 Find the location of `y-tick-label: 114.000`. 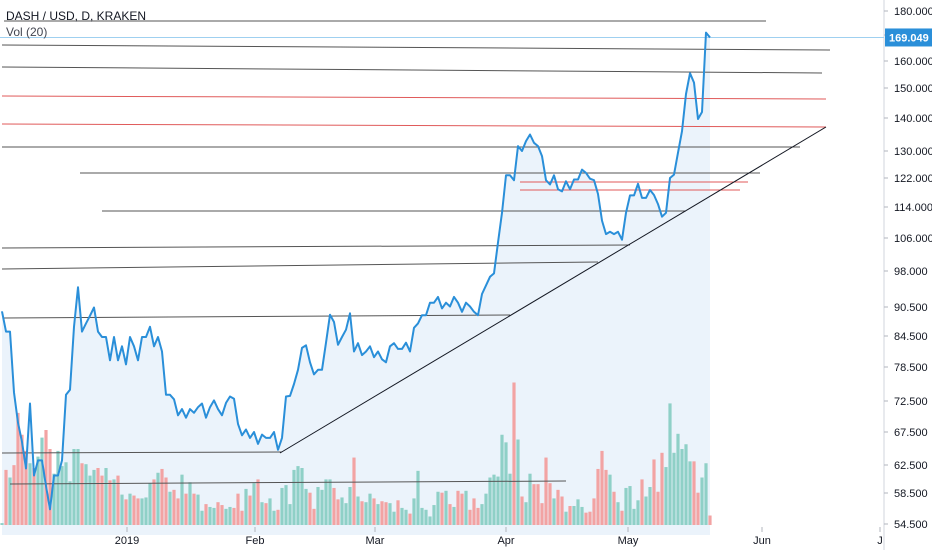

y-tick-label: 114.000 is located at coordinates (913, 208).